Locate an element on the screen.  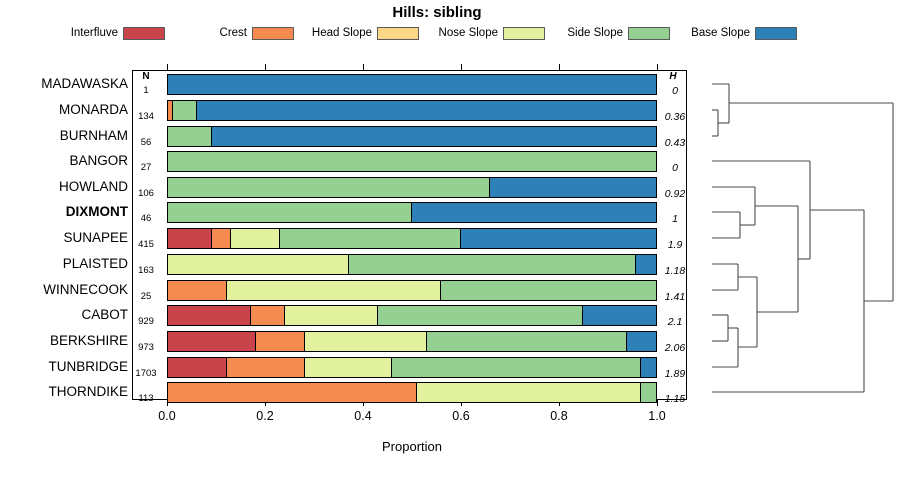
legend-swatch-head_slope is located at coordinates (398, 33).